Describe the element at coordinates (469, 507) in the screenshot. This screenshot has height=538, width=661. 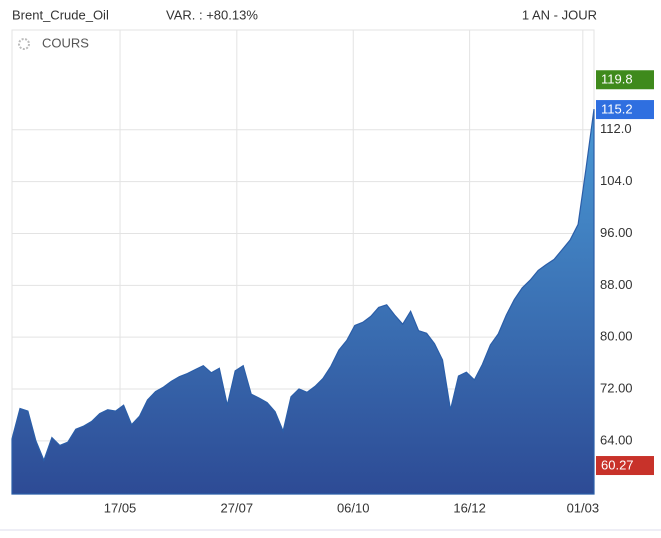
I see `x-tick-label: 16/12` at that location.